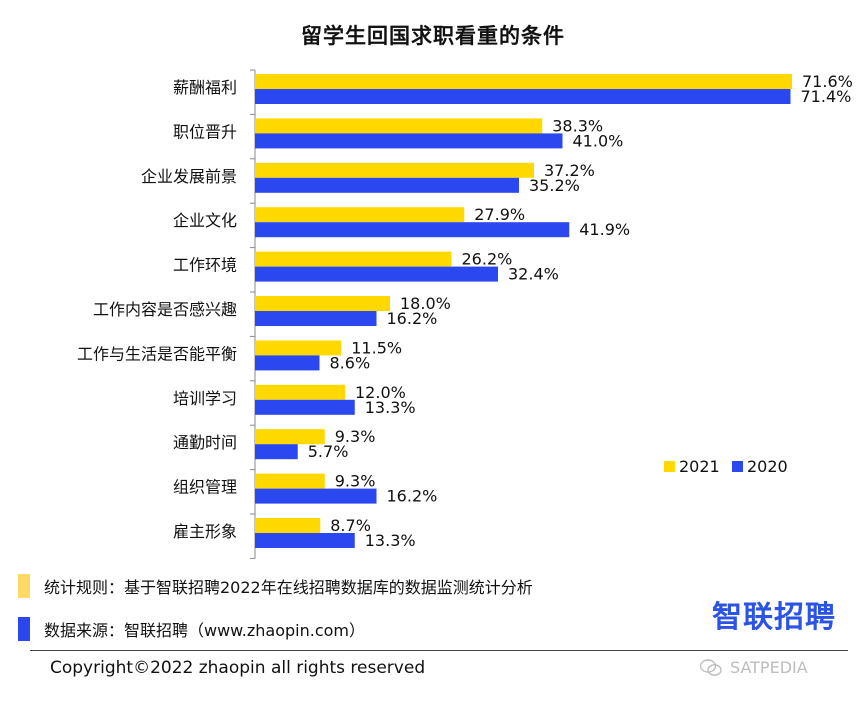 This screenshot has width=866, height=703. I want to click on data-label-2021: 8.7%, so click(350, 525).